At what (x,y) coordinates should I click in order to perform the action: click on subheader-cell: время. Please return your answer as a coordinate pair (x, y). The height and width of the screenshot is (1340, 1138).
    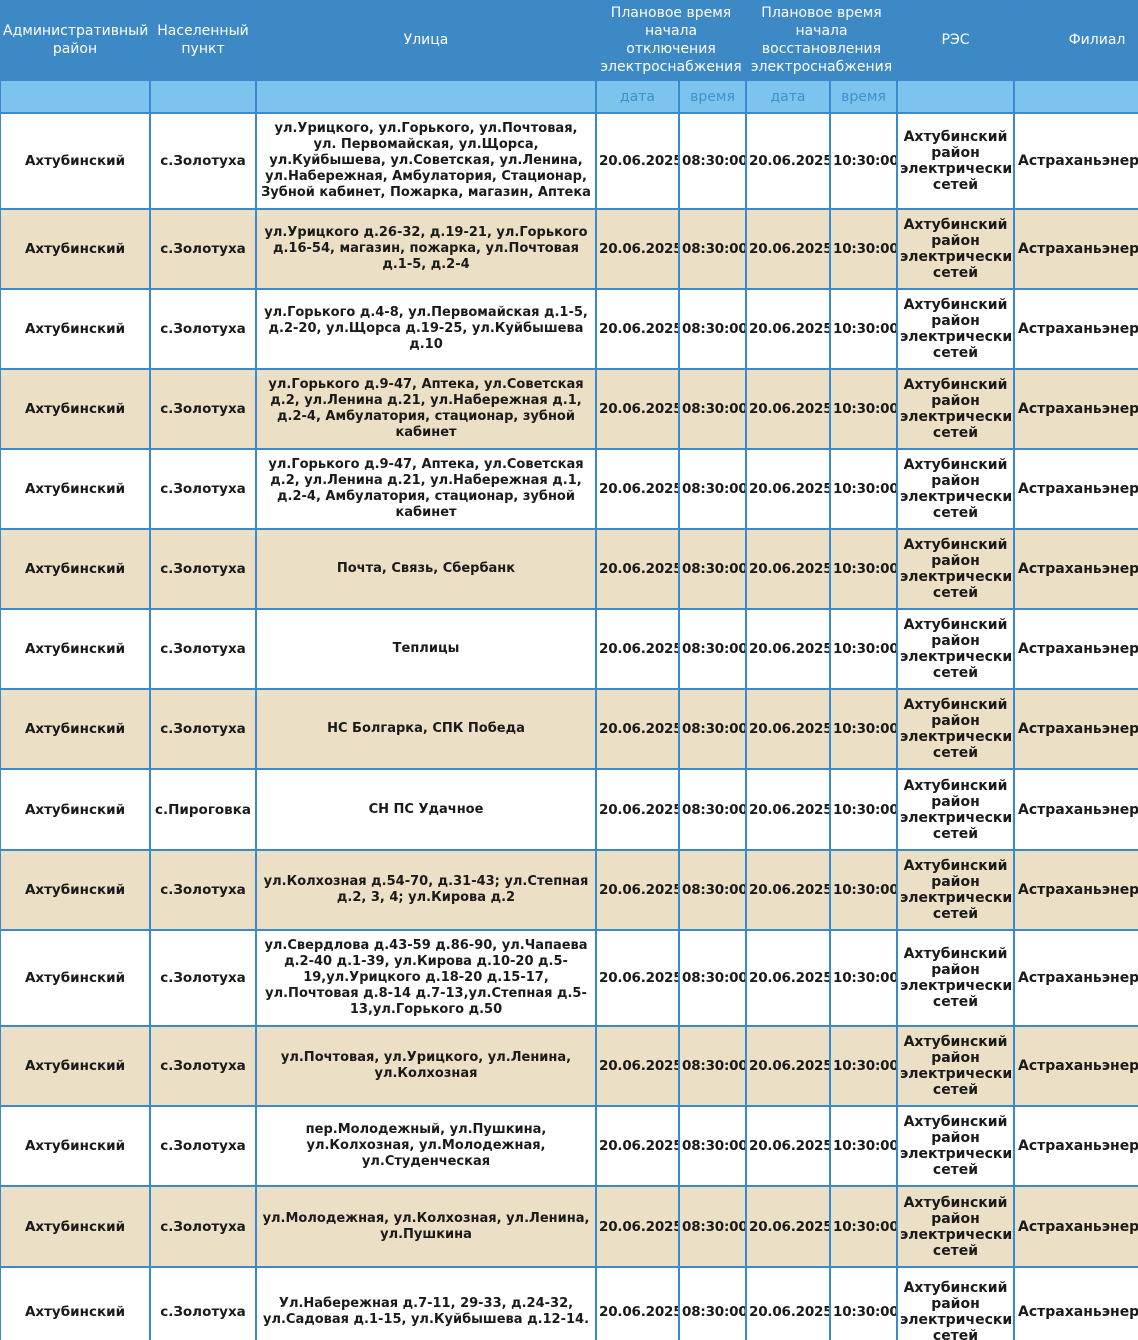
    Looking at the image, I should click on (863, 96).